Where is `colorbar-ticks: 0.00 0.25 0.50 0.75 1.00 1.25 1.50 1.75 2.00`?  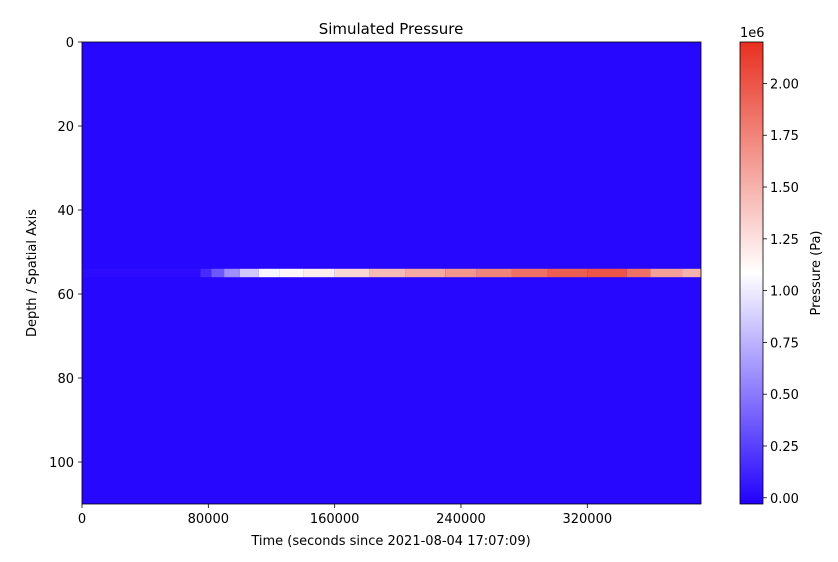
colorbar-ticks: 0.00 0.25 0.50 0.75 1.00 1.25 1.50 1.75 2.00 is located at coordinates (781, 292).